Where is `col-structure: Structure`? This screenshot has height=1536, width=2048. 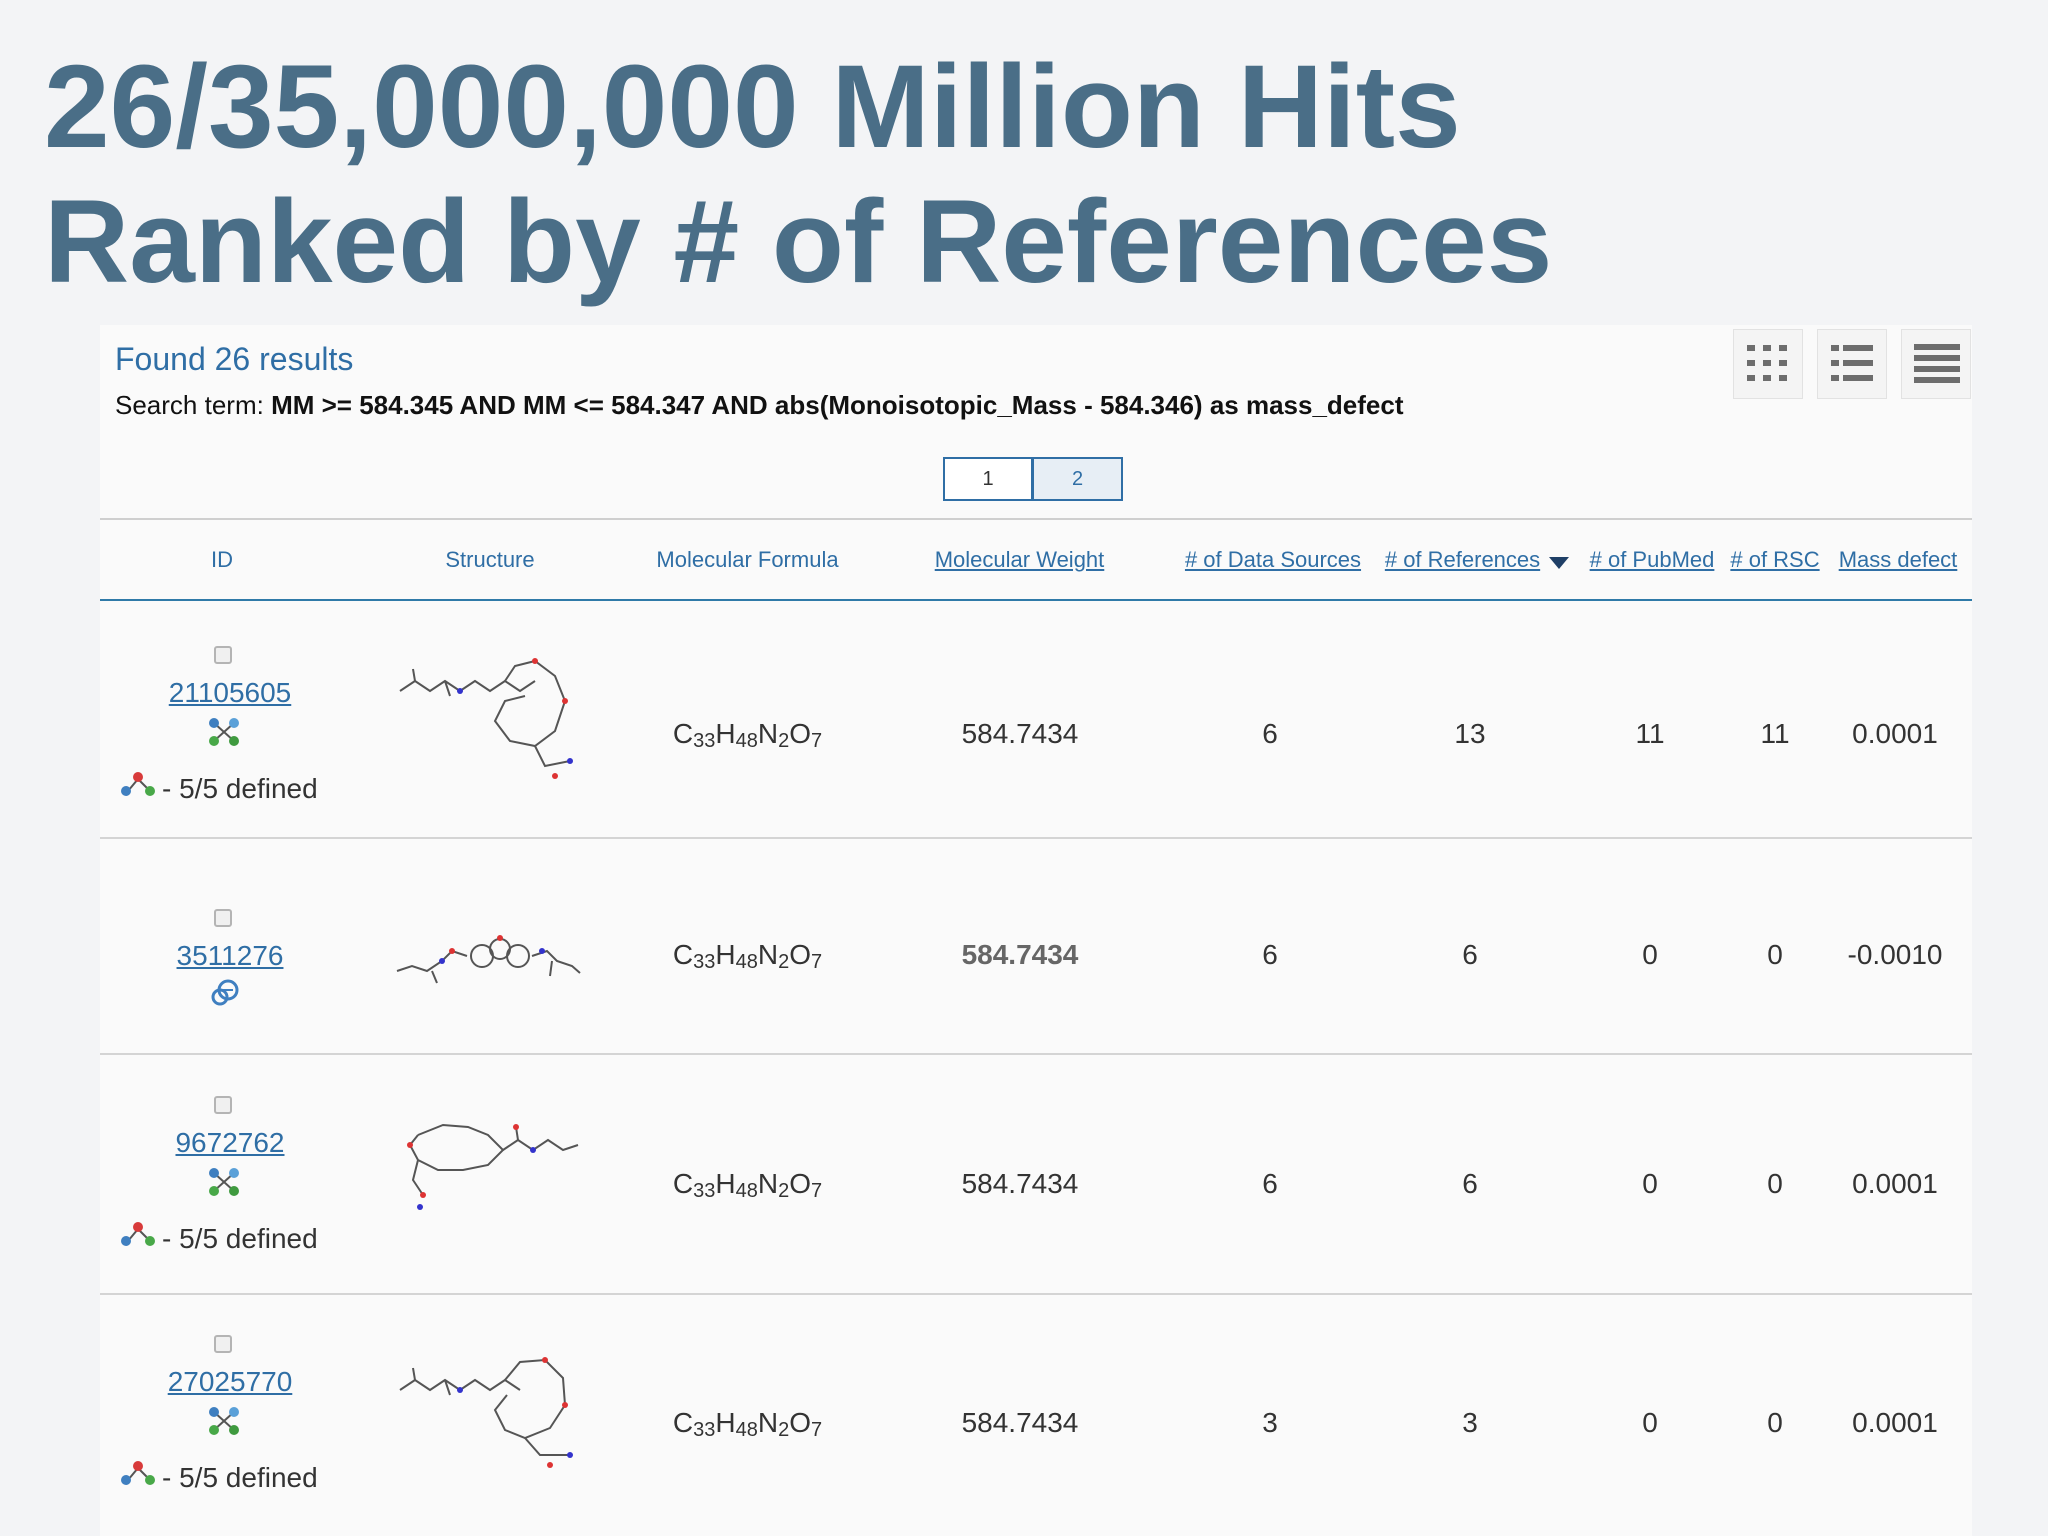 col-structure: Structure is located at coordinates (490, 559).